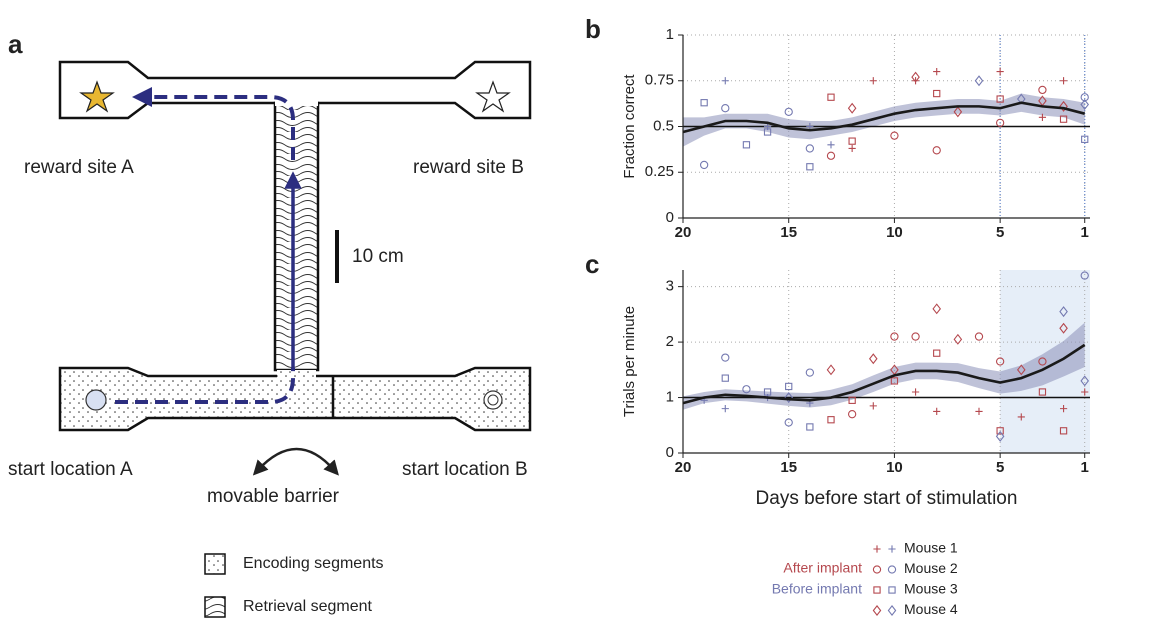 This screenshot has width=1163, height=626. I want to click on legend-group: After implant, so click(822, 568).